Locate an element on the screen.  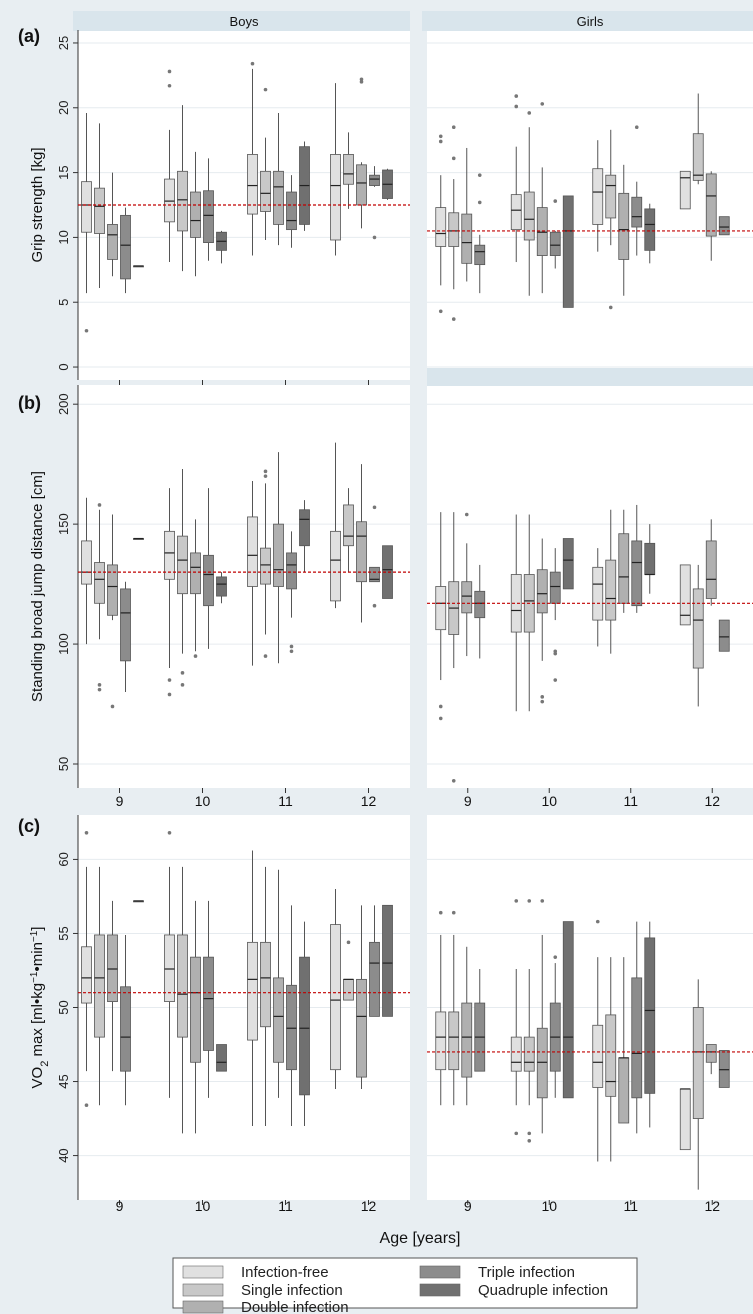
x-tick-label: 11 is located at coordinates (630, 1206).